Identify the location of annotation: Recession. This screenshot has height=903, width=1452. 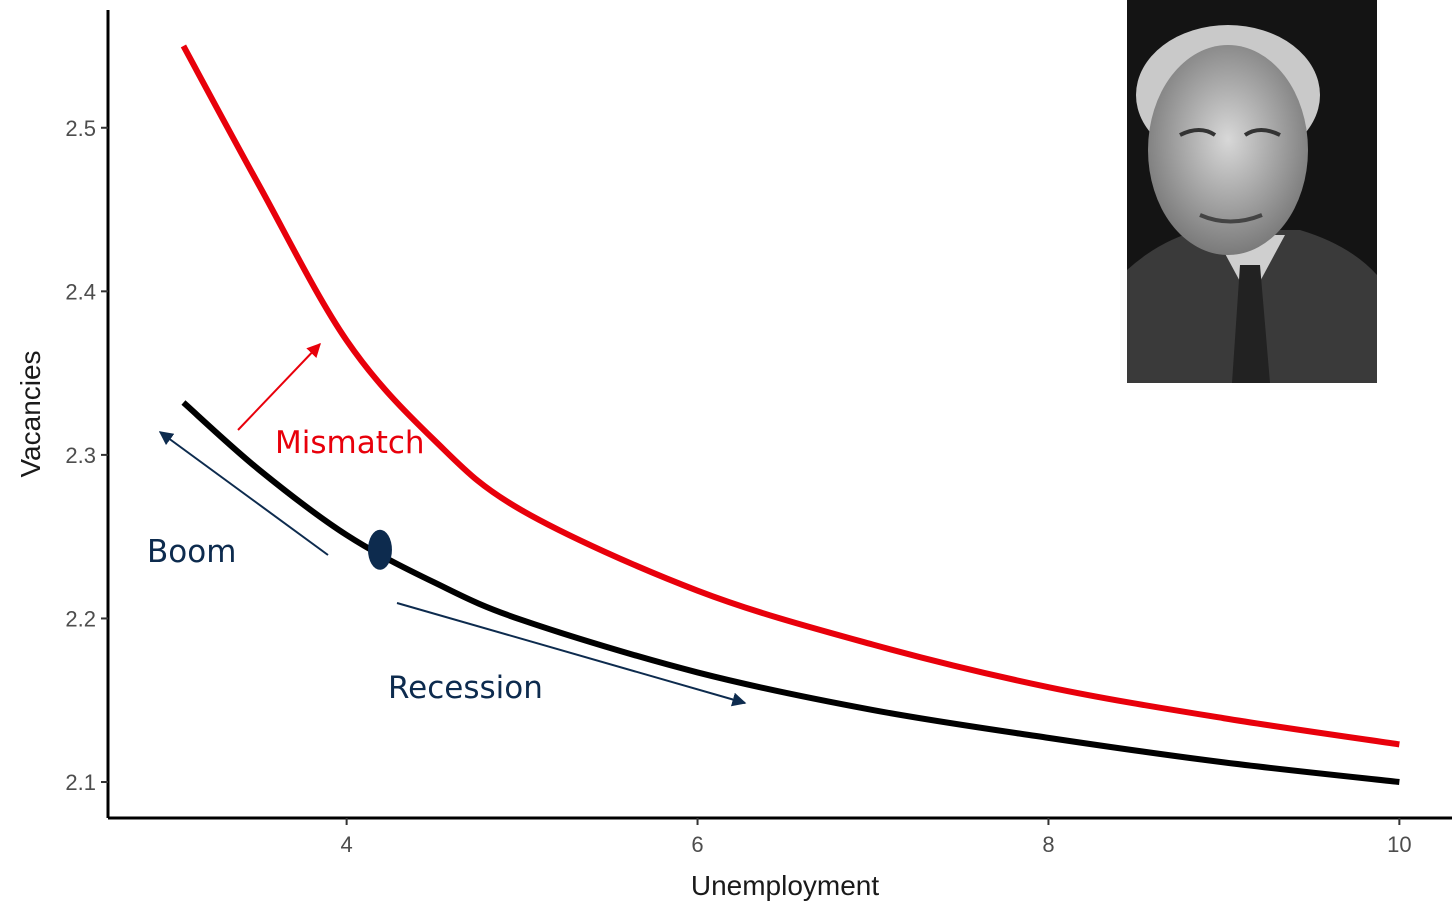
(465, 688).